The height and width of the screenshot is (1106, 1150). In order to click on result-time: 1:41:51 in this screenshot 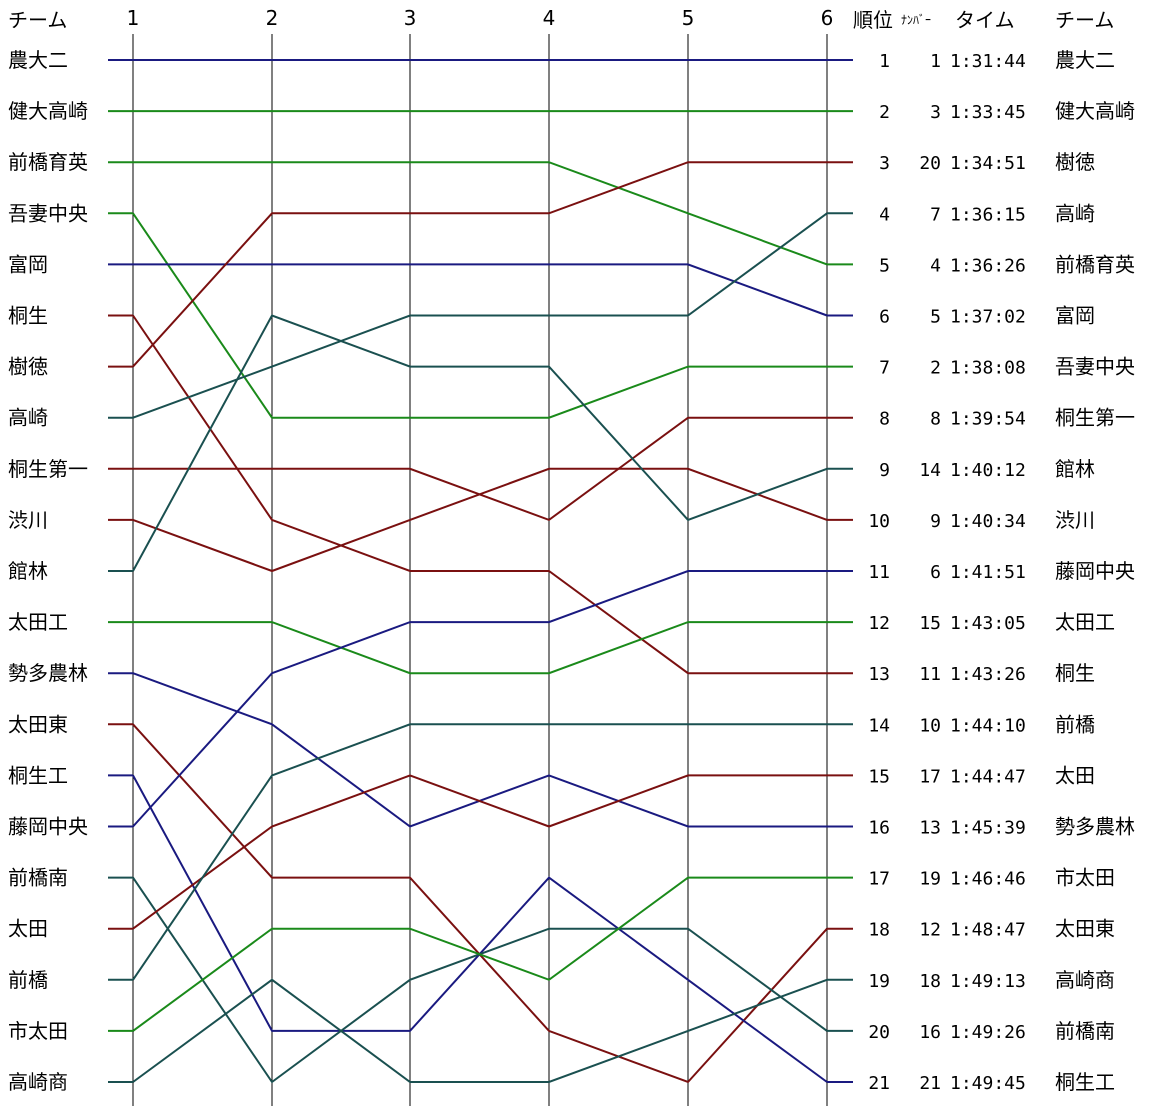, I will do `click(988, 572)`.